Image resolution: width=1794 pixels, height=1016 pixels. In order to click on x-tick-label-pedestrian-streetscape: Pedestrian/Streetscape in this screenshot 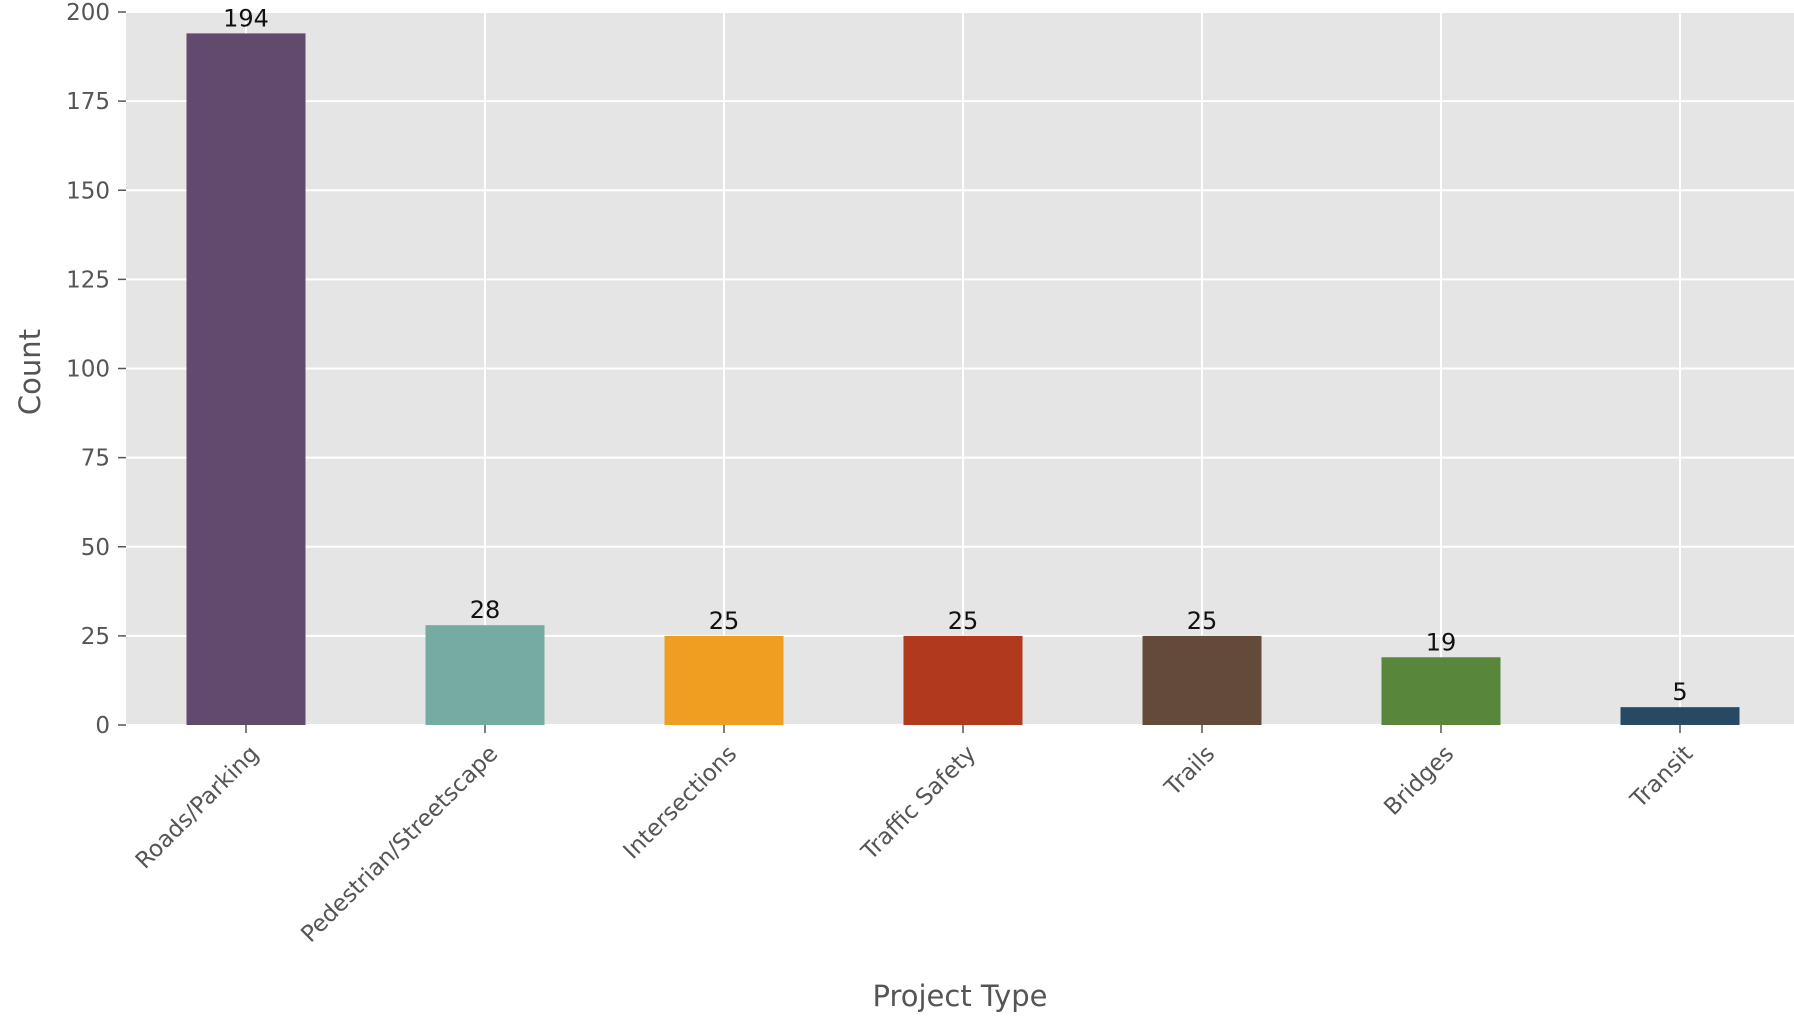, I will do `click(399, 844)`.